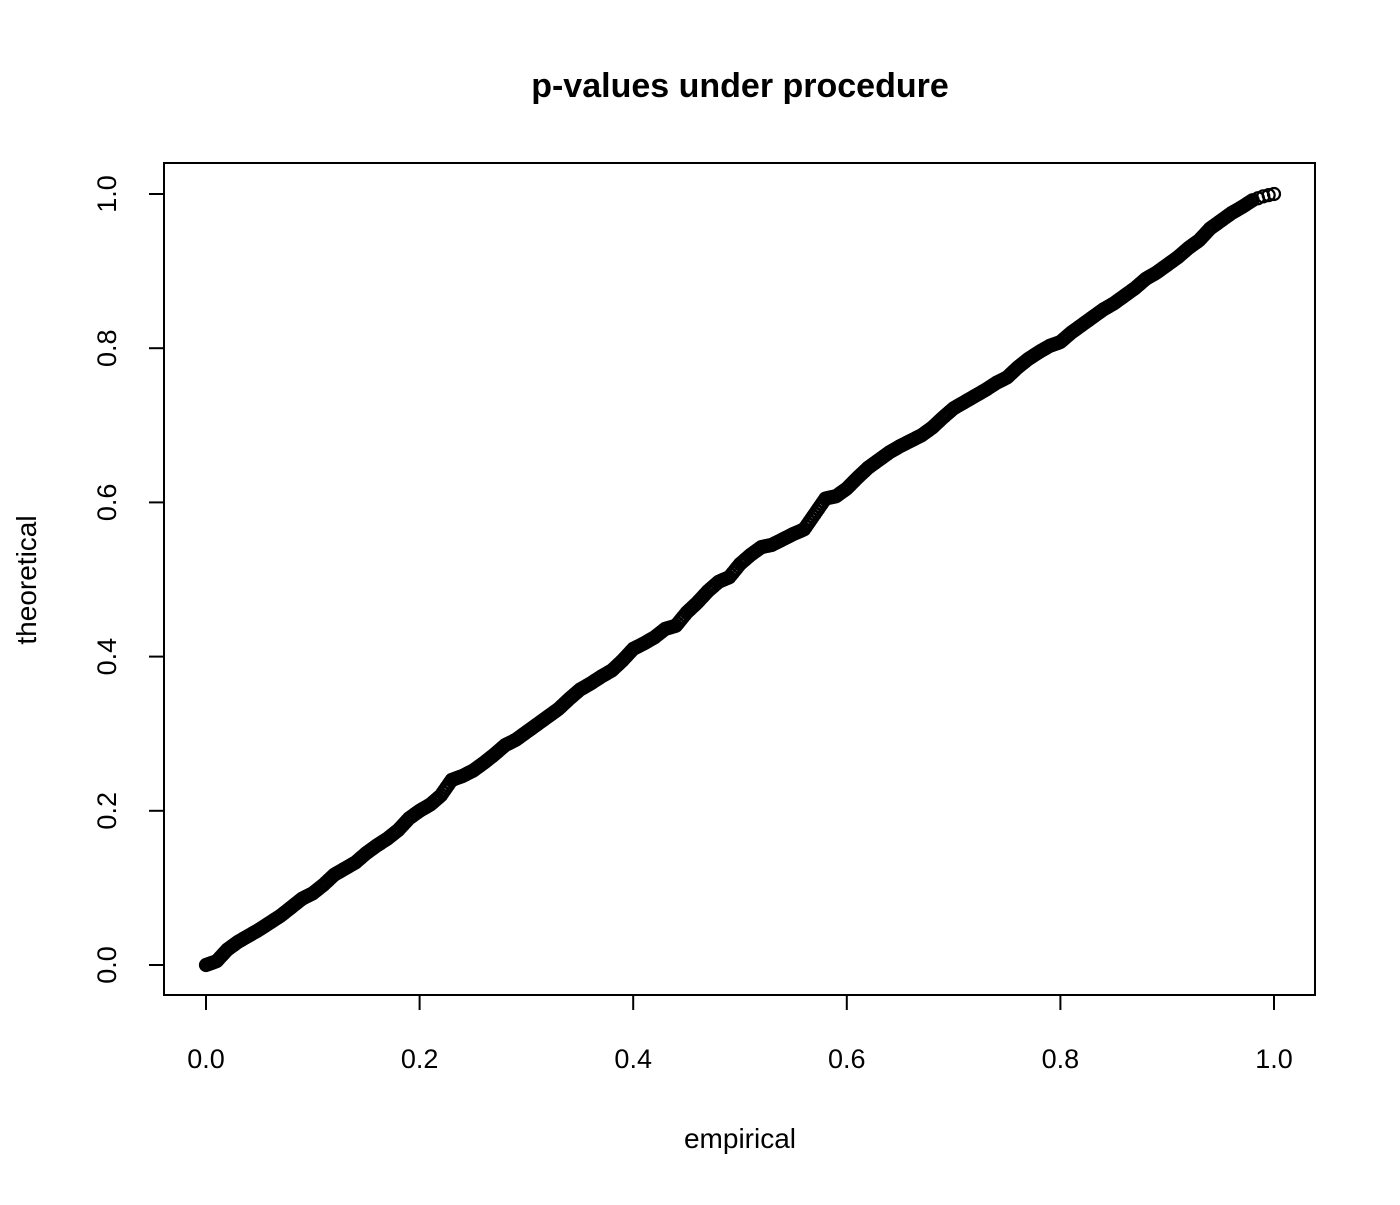 This screenshot has height=1205, width=1400. What do you see at coordinates (740, 1138) in the screenshot?
I see `x-axis-label: empirical` at bounding box center [740, 1138].